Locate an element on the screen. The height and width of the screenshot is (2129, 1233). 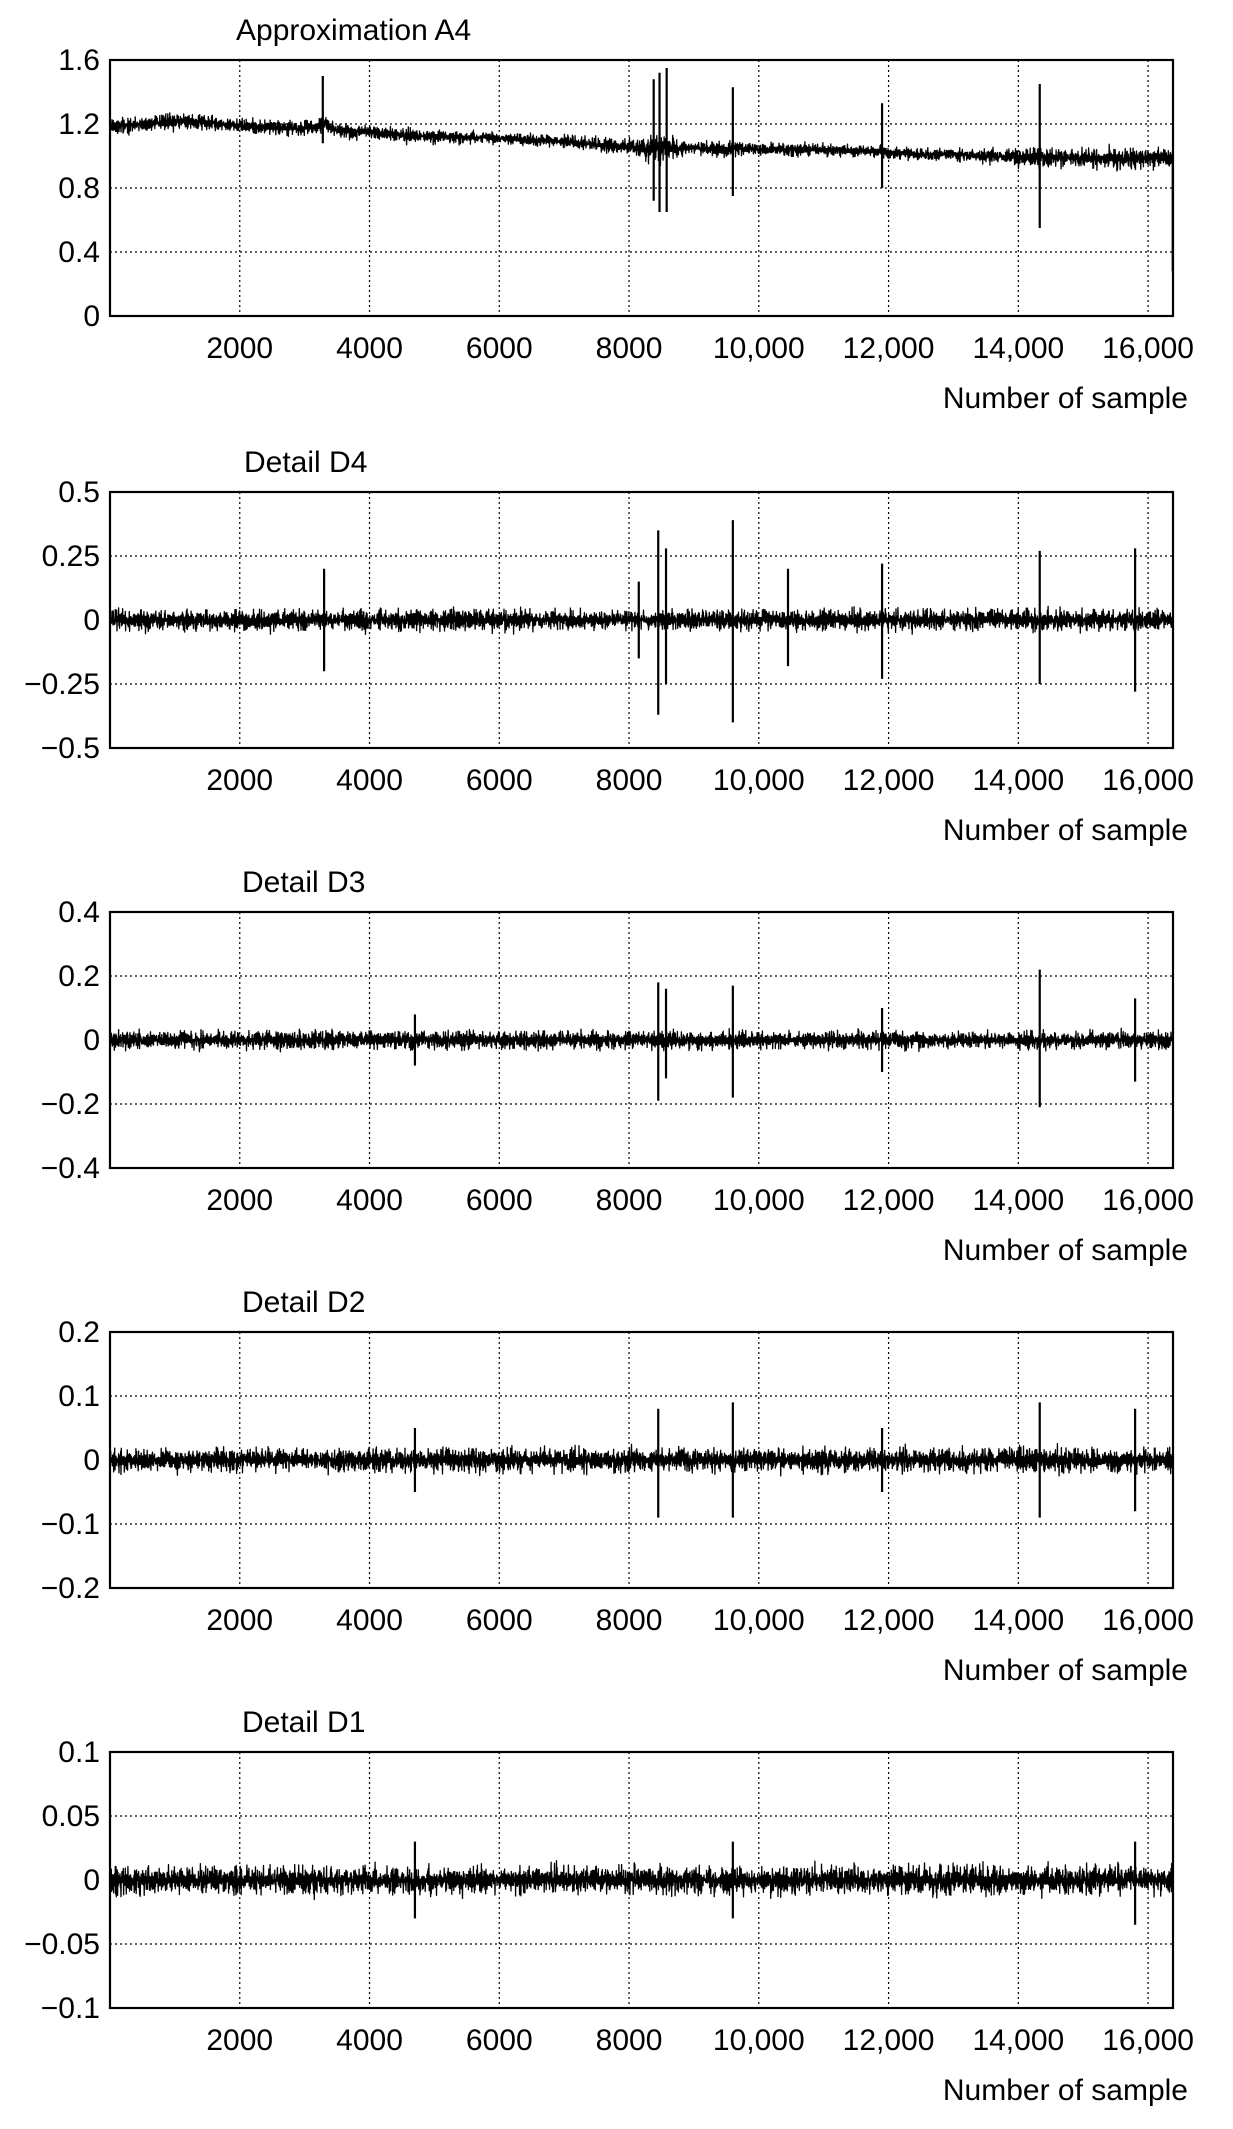
y-tick-label: −0.25 is located at coordinates (62, 684).